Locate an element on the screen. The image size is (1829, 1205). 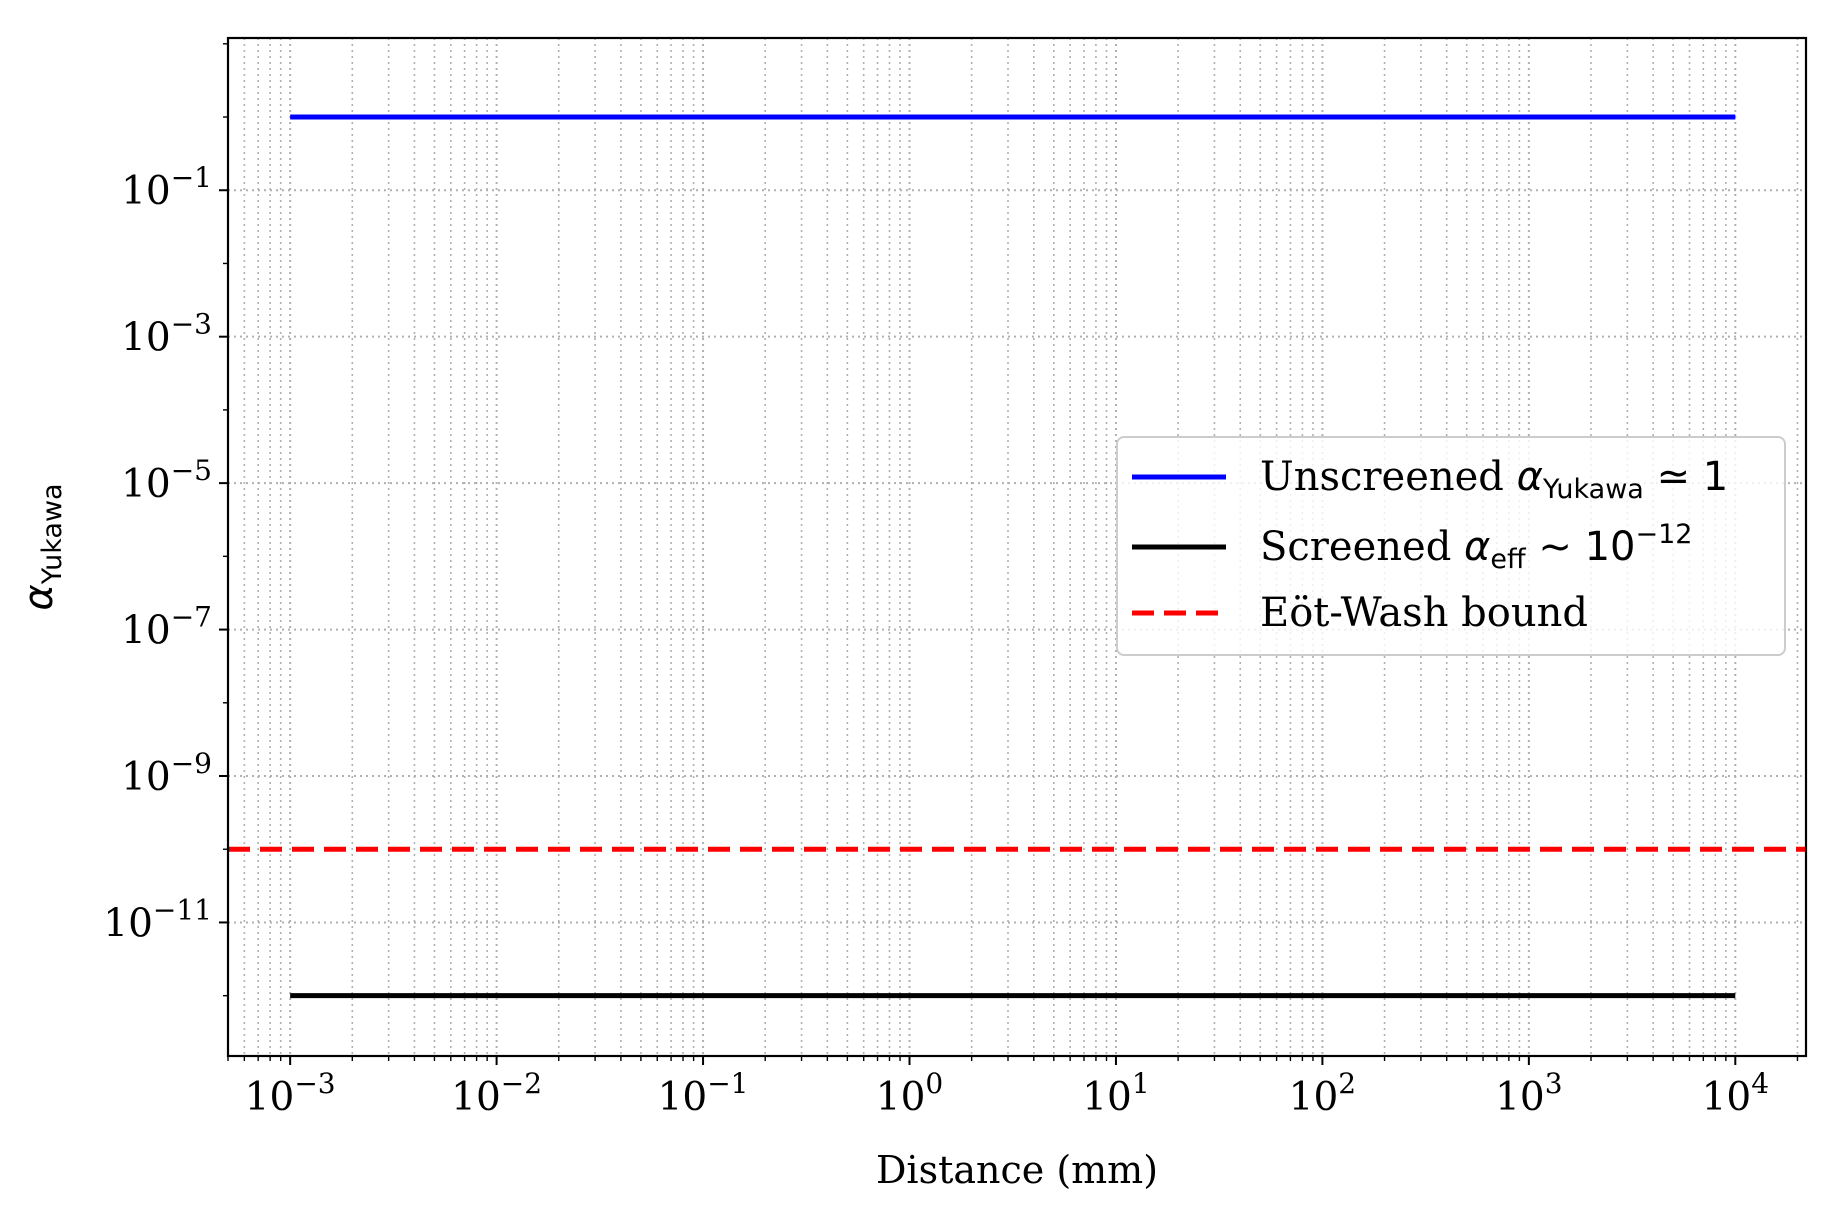
x-tick-label-exponent: −2 is located at coordinates (521, 1083).